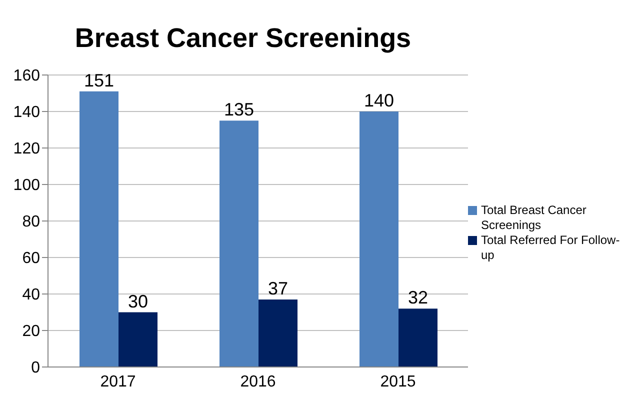 This screenshot has width=640, height=410. I want to click on y-tick-label: 80, so click(31, 222).